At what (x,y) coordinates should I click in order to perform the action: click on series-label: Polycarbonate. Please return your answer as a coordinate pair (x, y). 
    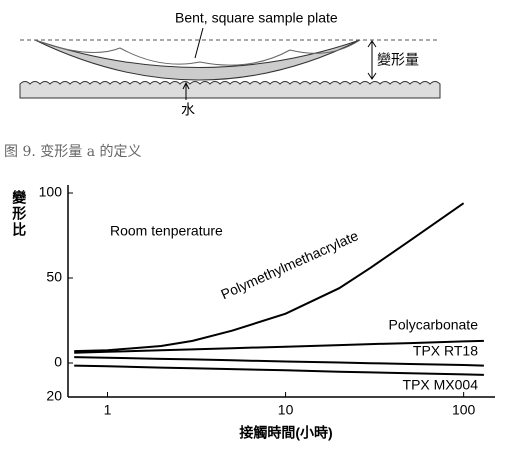
    Looking at the image, I should click on (433, 325).